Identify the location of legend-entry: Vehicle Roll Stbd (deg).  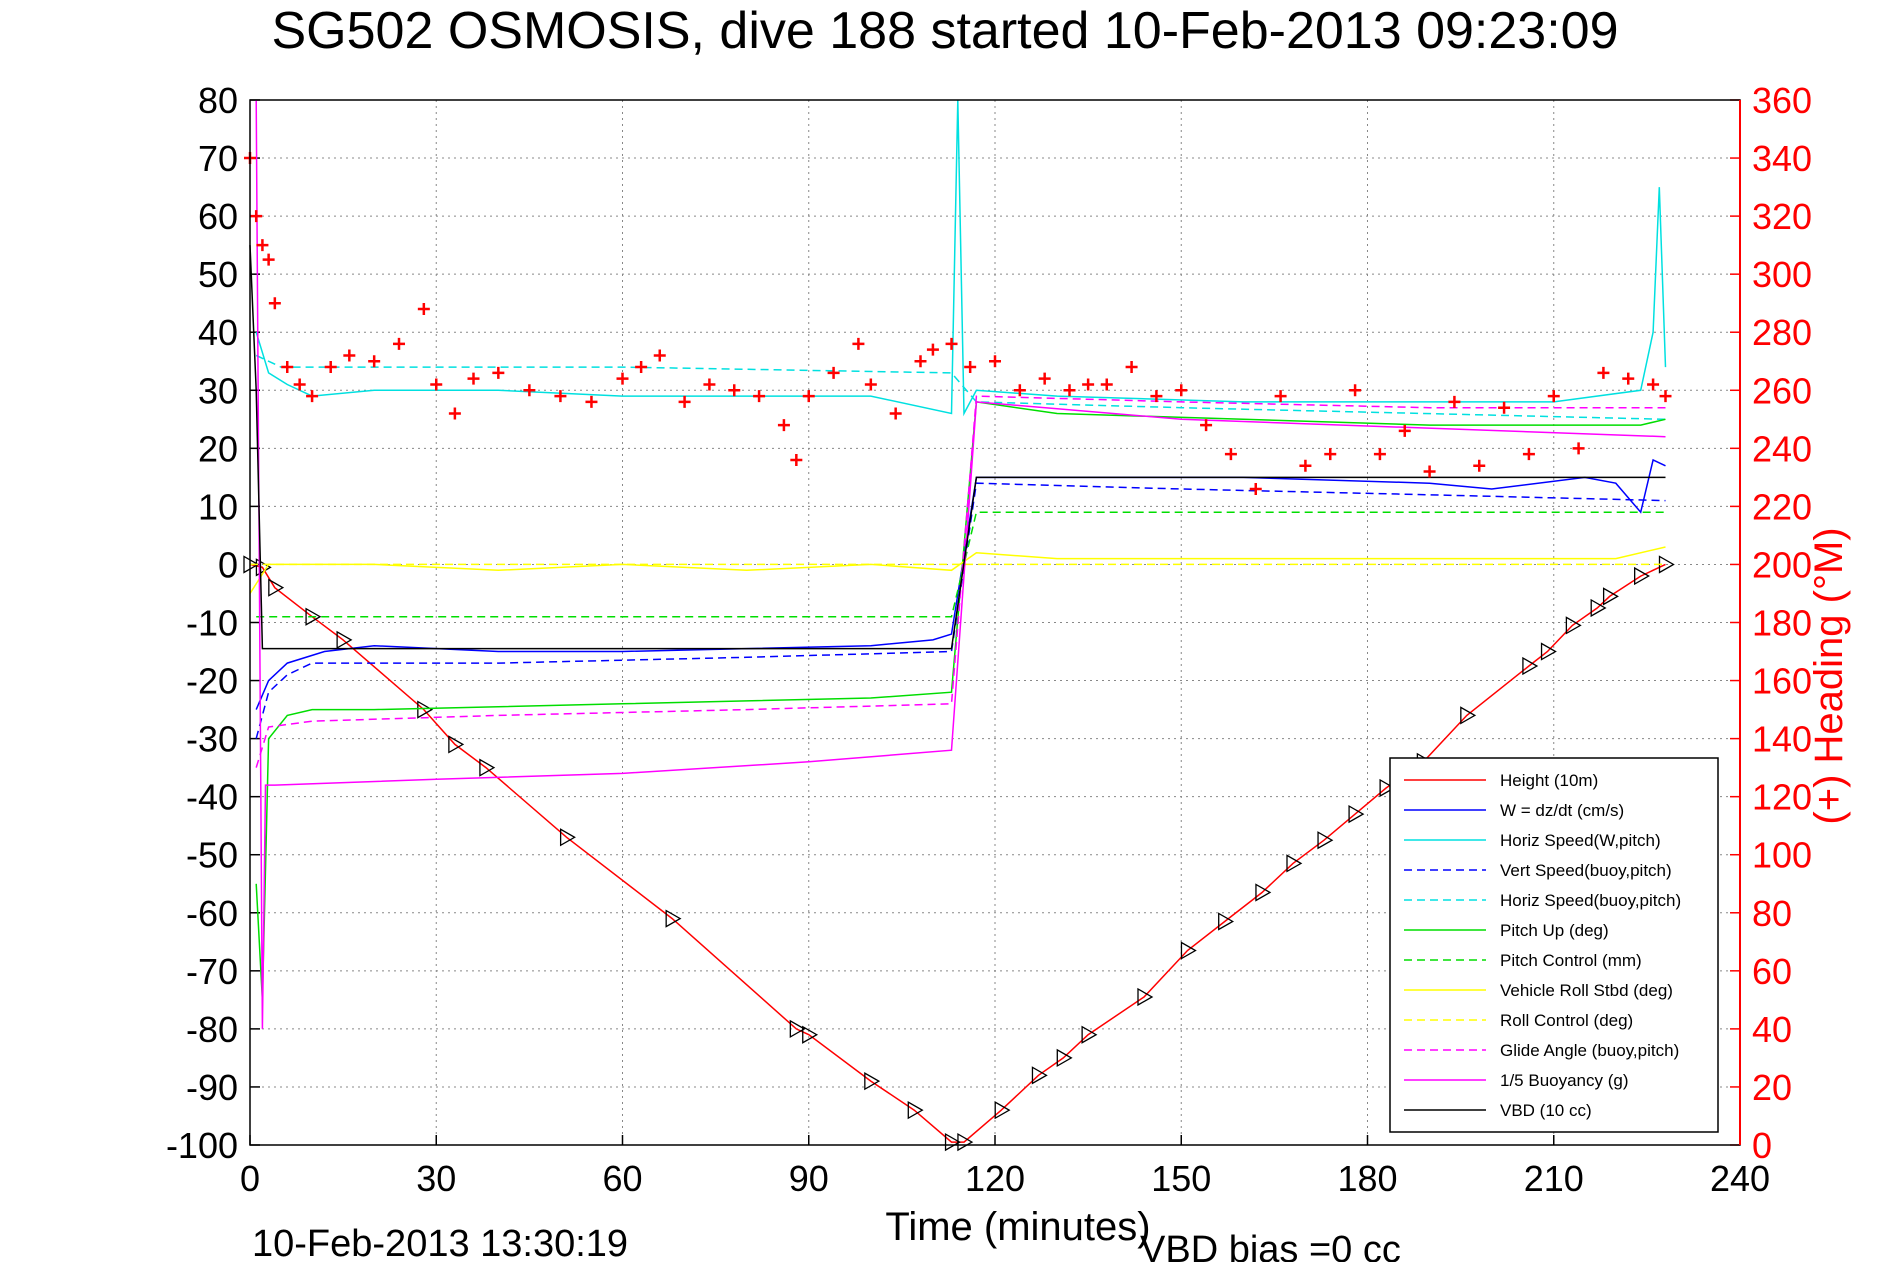
(1586, 990).